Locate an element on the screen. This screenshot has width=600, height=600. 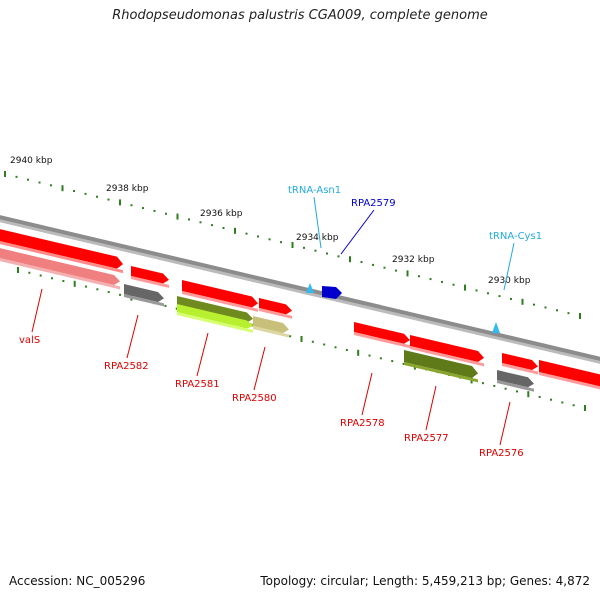
gene-bar-RPA2580-edge is located at coordinates (275, 313).